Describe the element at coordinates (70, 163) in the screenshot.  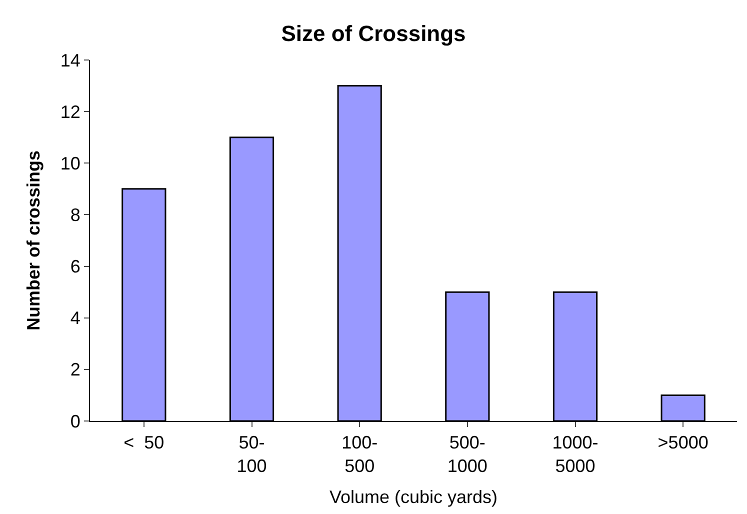
I see `y-tick-label: 10` at that location.